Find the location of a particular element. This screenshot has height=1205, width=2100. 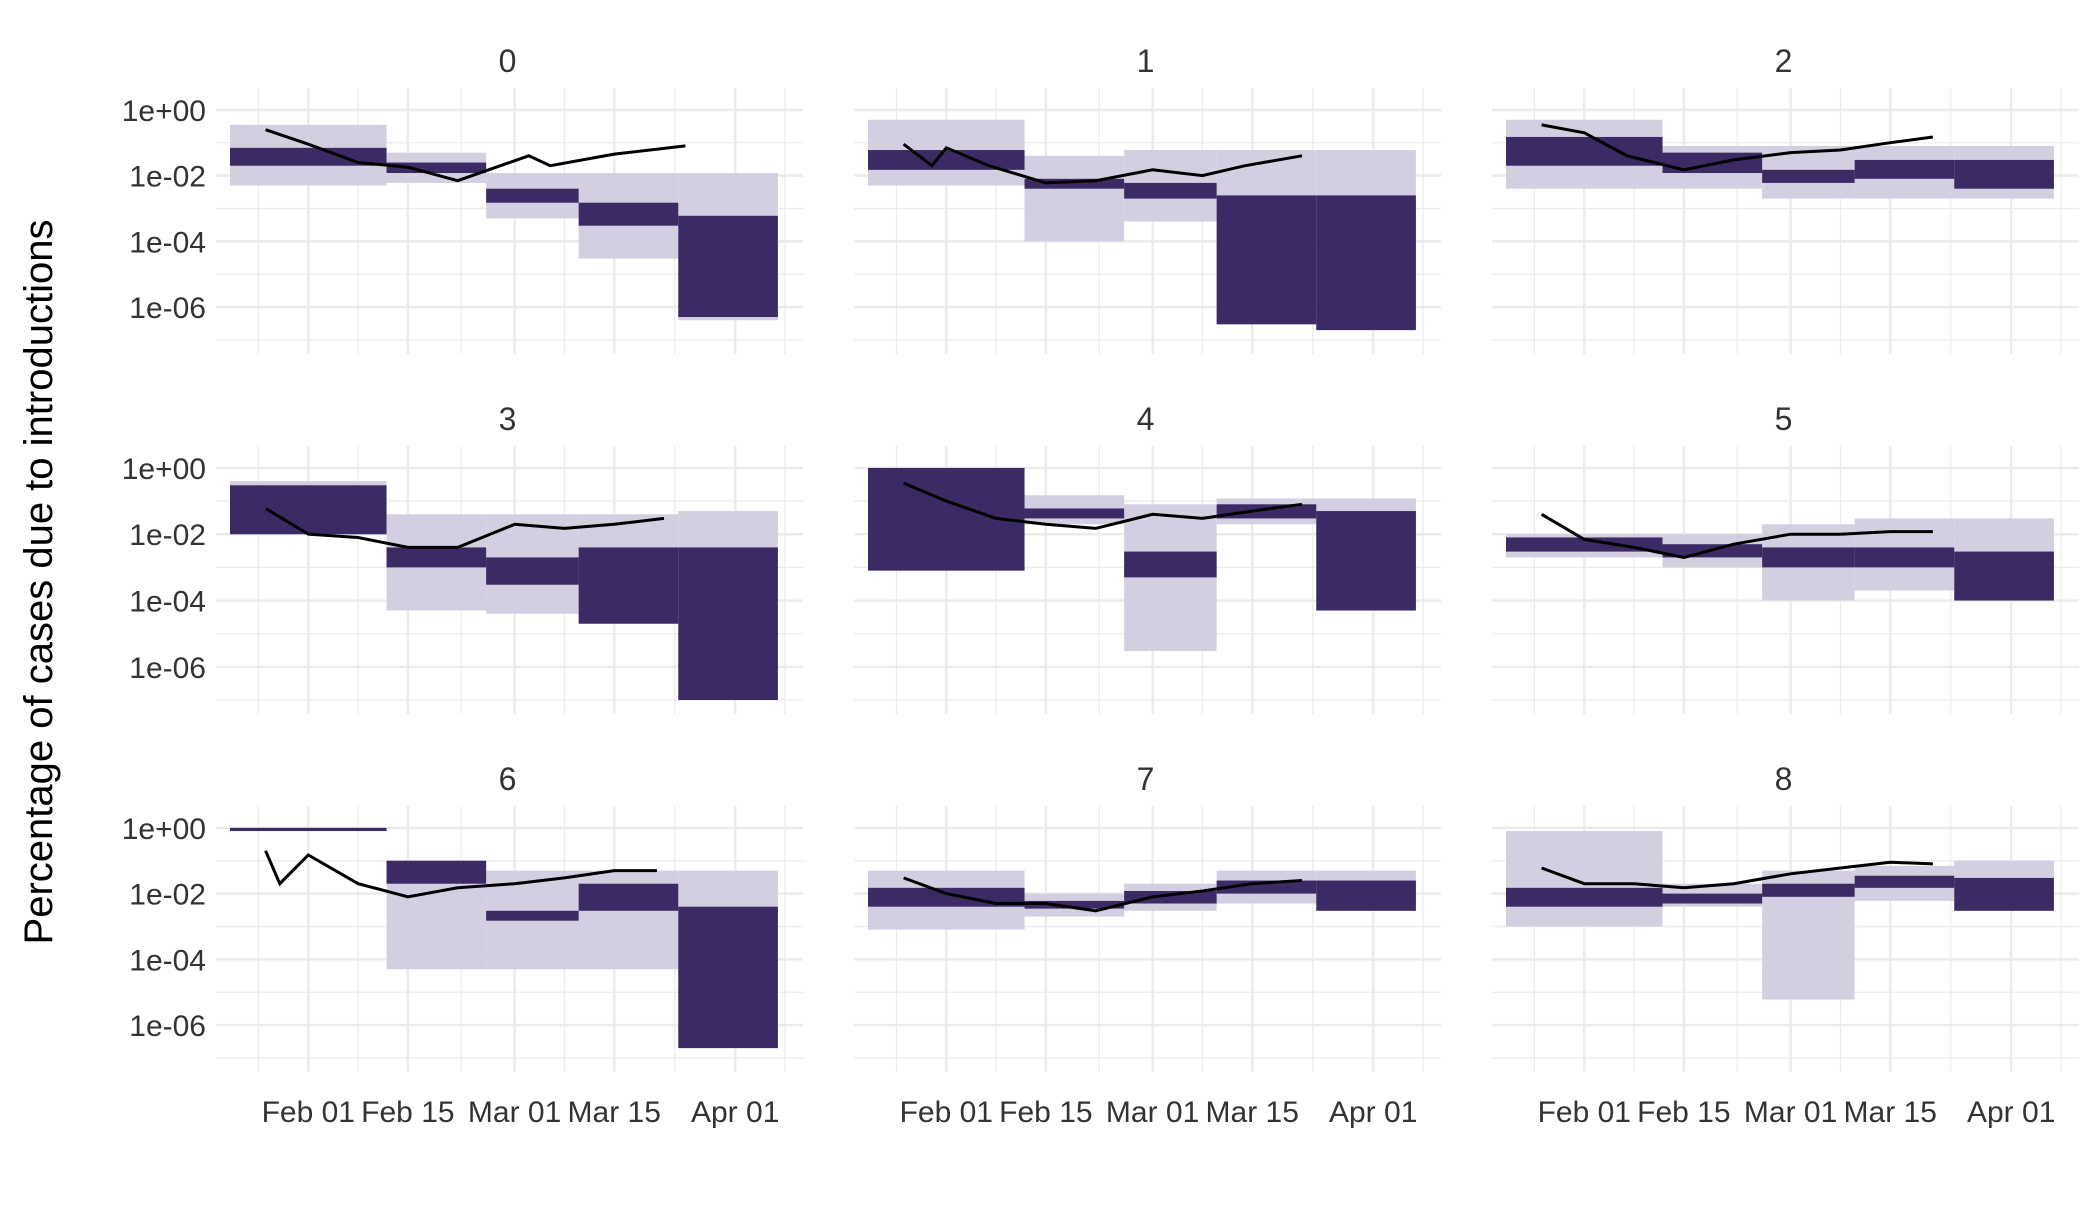

facet-panel-2: 2 is located at coordinates (1785, 198).